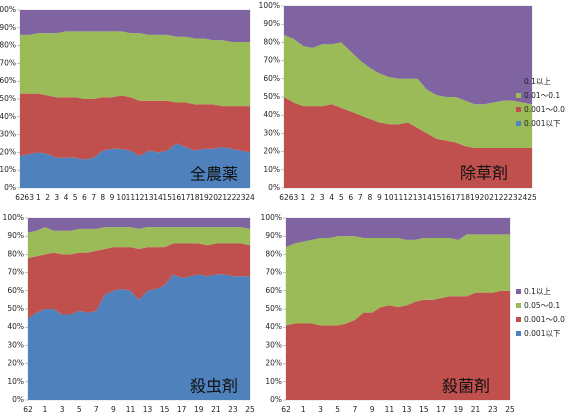 The height and width of the screenshot is (418, 566). Describe the element at coordinates (537, 81) in the screenshot. I see `legend-label: 0.1以上` at that location.